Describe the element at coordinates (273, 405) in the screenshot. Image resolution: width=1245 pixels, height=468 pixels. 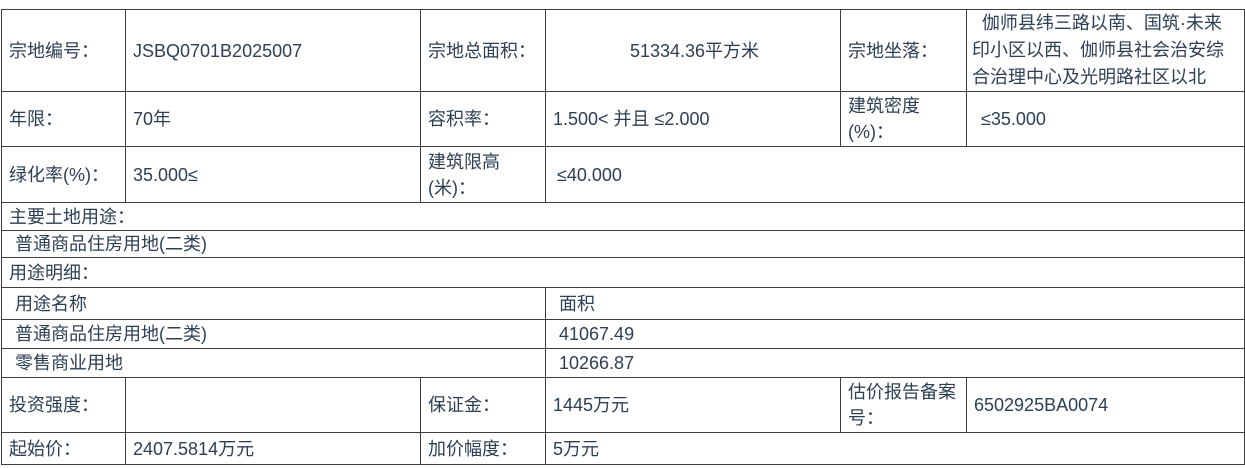
I see `investment-intensity-value` at that location.